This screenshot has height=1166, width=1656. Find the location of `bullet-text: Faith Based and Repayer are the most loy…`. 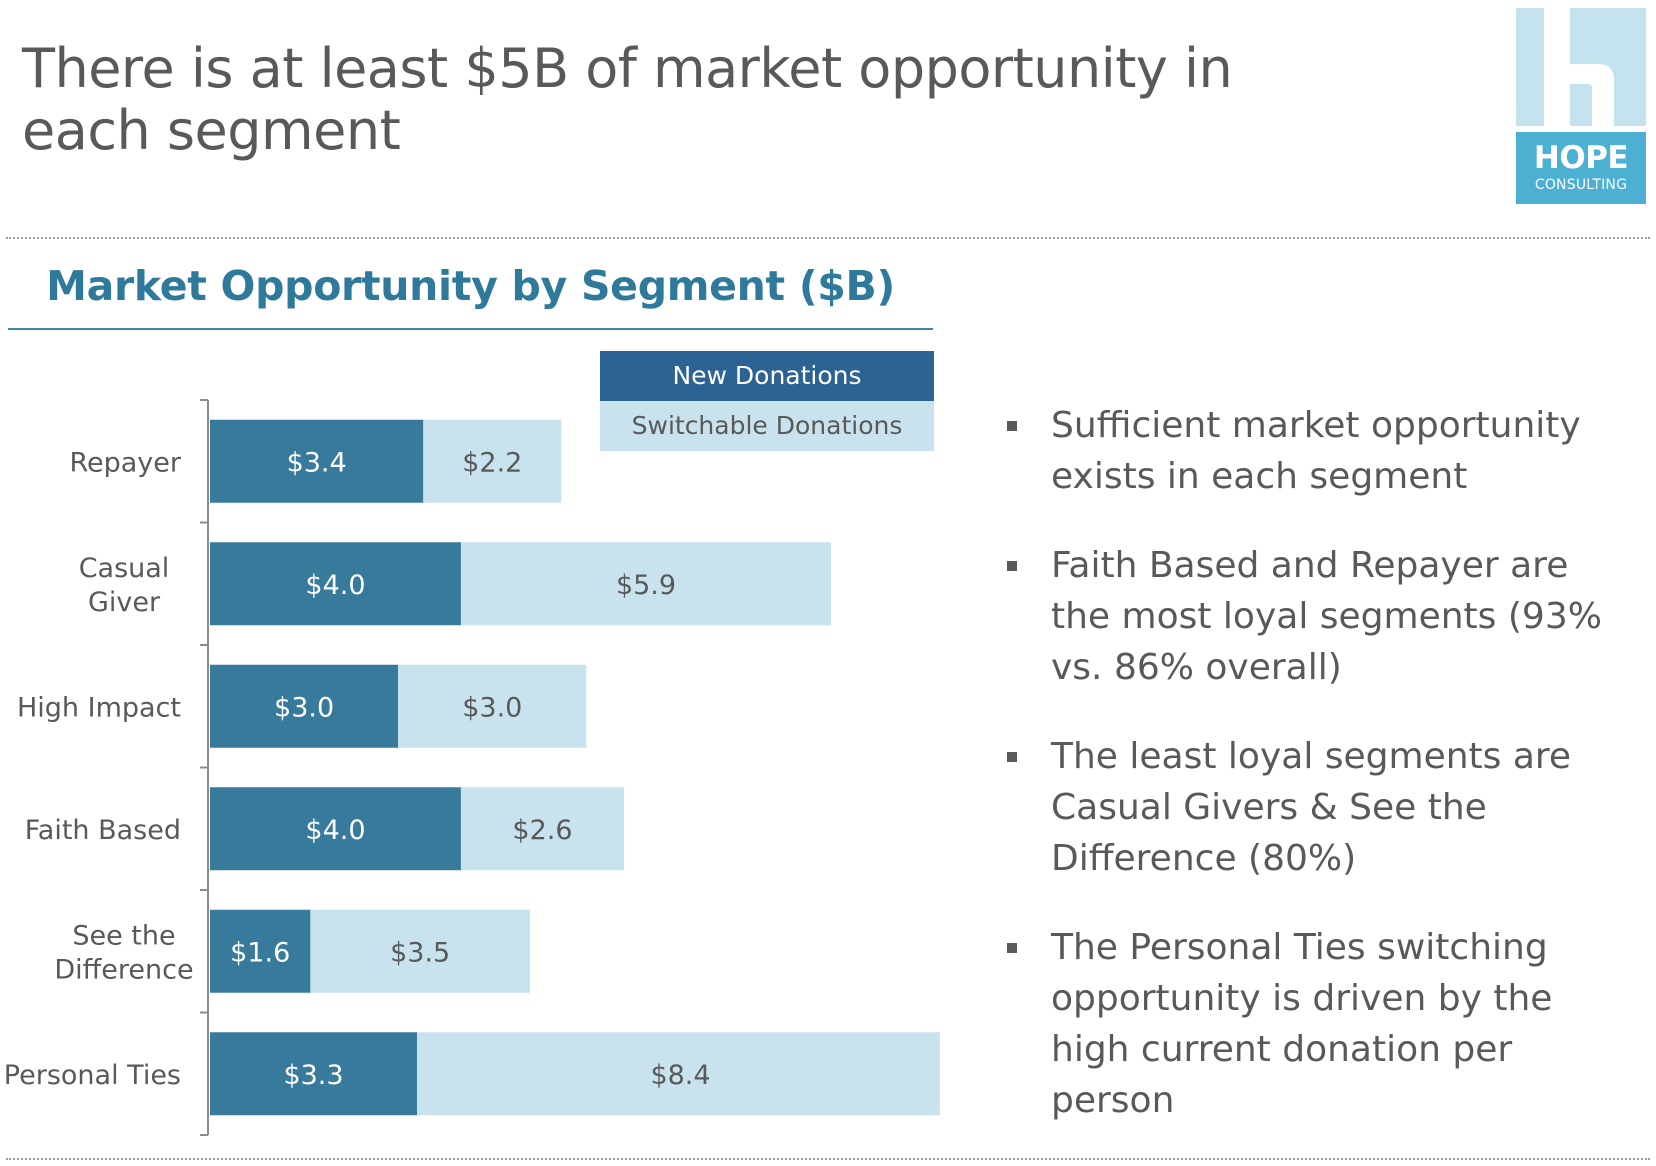

bullet-text: Faith Based and Repayer are the most loy… is located at coordinates (1326, 616).